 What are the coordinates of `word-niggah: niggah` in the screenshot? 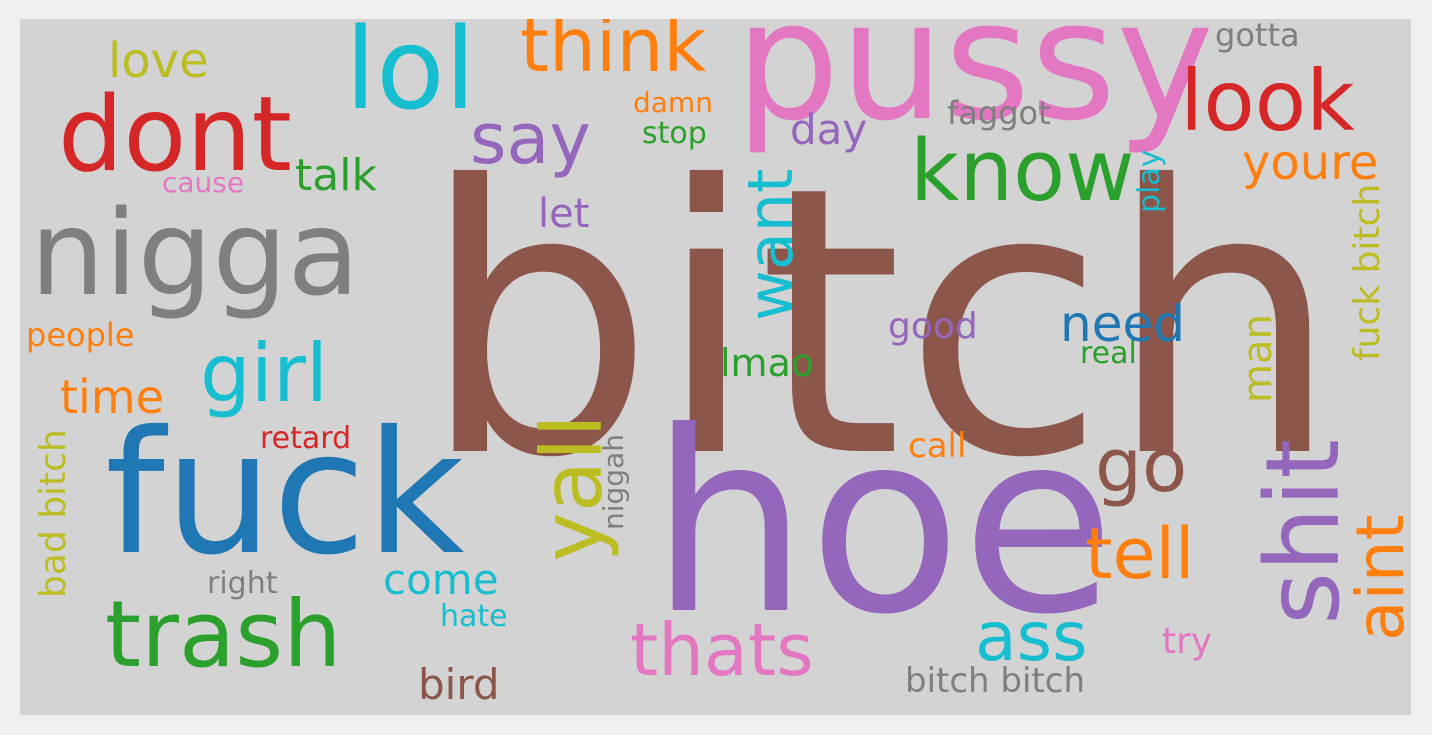 It's located at (613, 482).